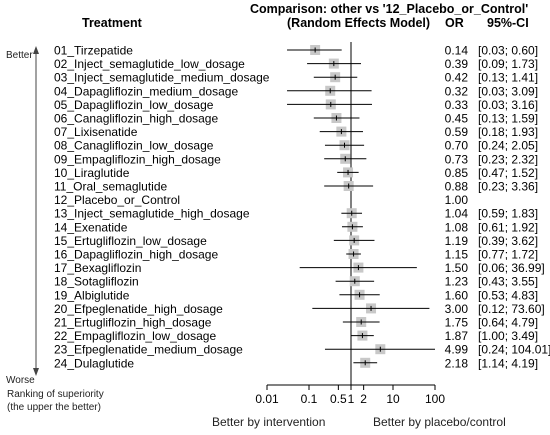 This screenshot has height=435, width=550. What do you see at coordinates (508, 159) in the screenshot?
I see `ci-value: [0.23; 2.32]` at bounding box center [508, 159].